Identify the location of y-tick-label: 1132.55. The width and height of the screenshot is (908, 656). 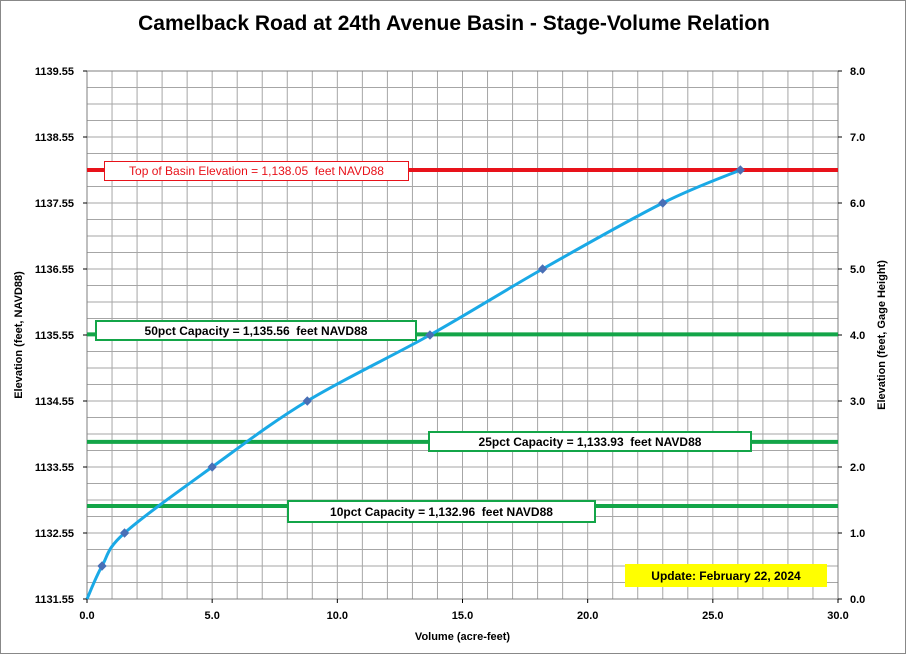
(54, 534).